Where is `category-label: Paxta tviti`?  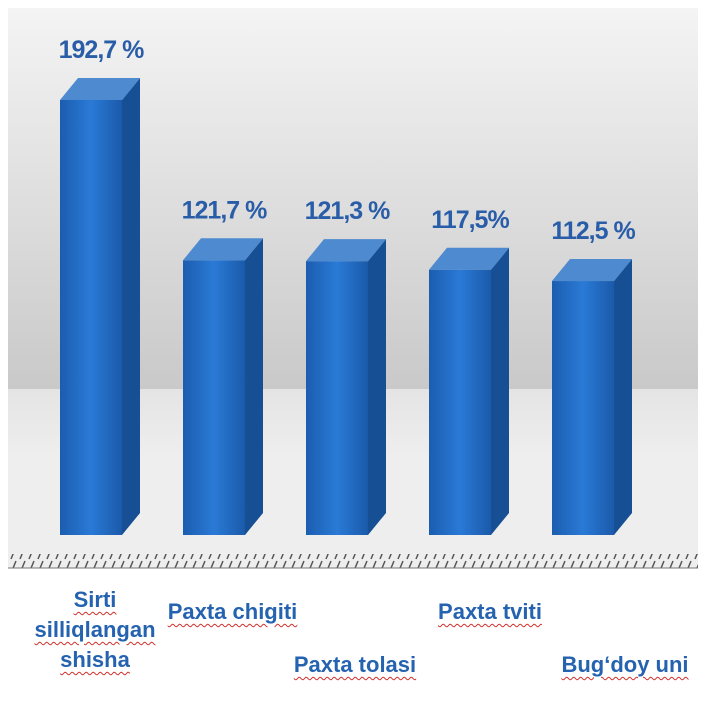
category-label: Paxta tviti is located at coordinates (490, 611).